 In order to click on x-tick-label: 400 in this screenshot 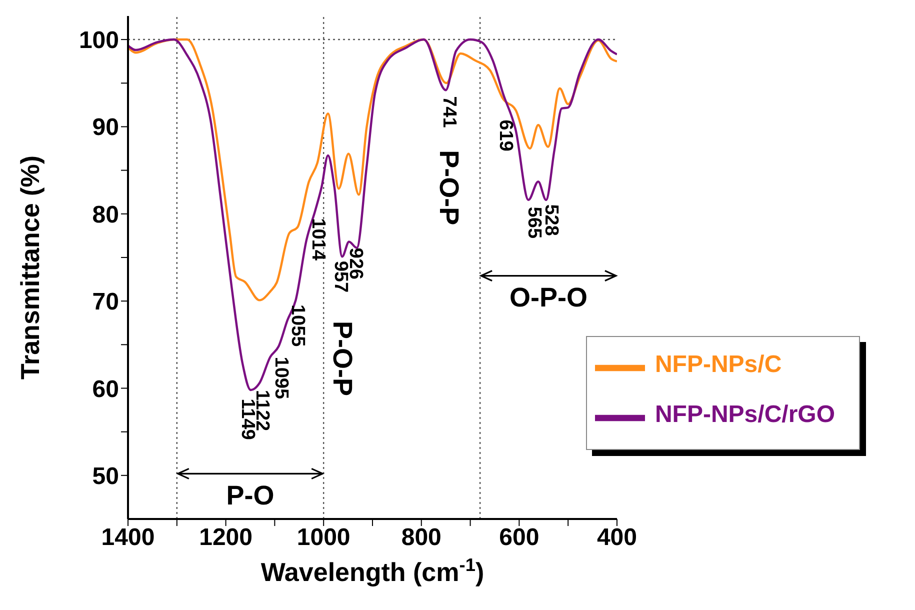, I will do `click(616, 538)`.